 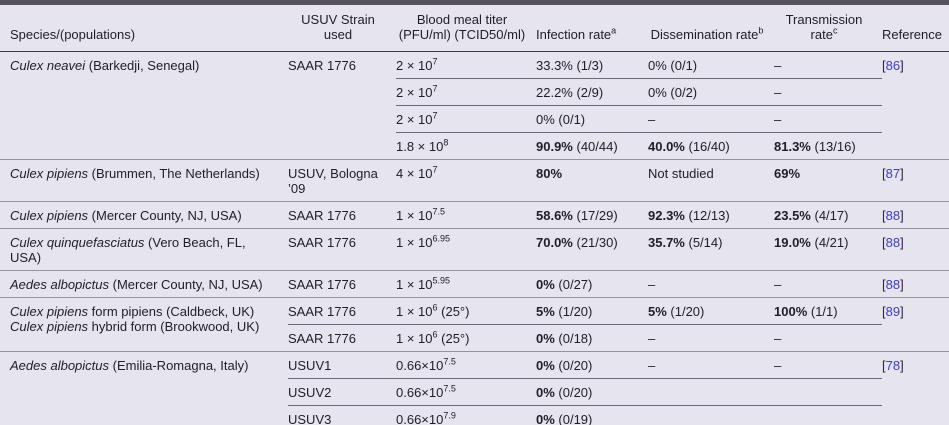 I want to click on footnote-marker-c: c, so click(x=835, y=30).